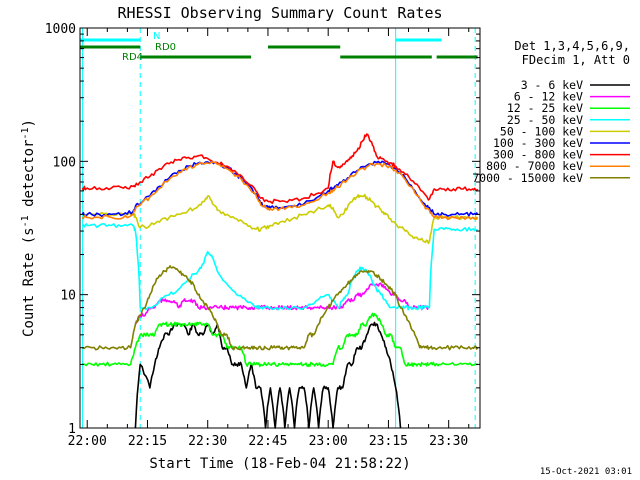 The width and height of the screenshot is (640, 480). What do you see at coordinates (572, 46) in the screenshot?
I see `legend-header-detectors: Det 1,3,4,5,6,9,` at bounding box center [572, 46].